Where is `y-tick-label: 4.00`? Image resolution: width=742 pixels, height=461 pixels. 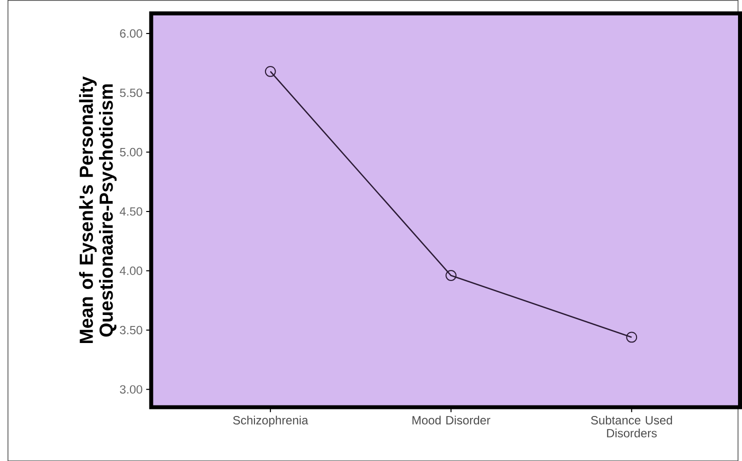 y-tick-label: 4.00 is located at coordinates (131, 270).